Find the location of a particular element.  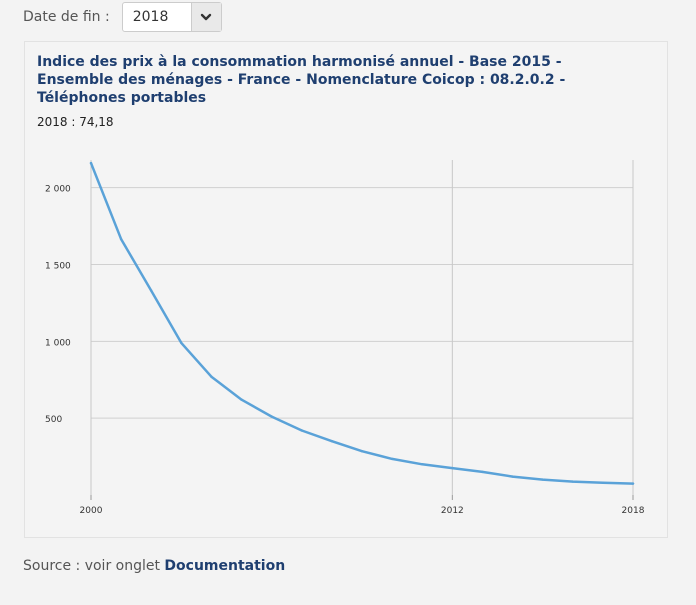

source-line: Source : voir onglet Documentation is located at coordinates (154, 566).